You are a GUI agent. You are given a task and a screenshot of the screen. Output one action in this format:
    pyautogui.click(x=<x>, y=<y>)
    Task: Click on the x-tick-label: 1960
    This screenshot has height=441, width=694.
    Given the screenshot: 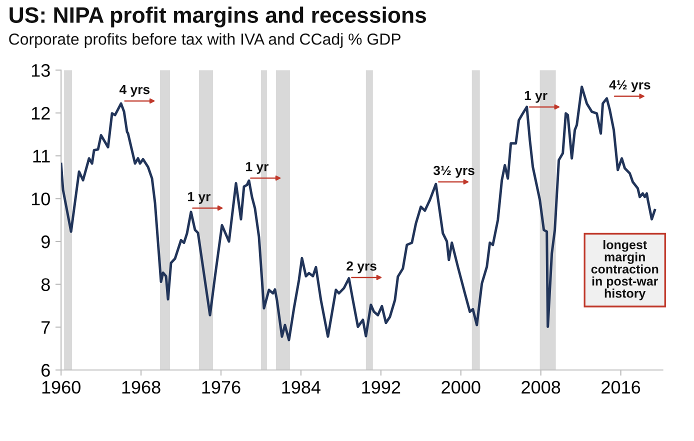 What is the action you would take?
    pyautogui.click(x=61, y=387)
    